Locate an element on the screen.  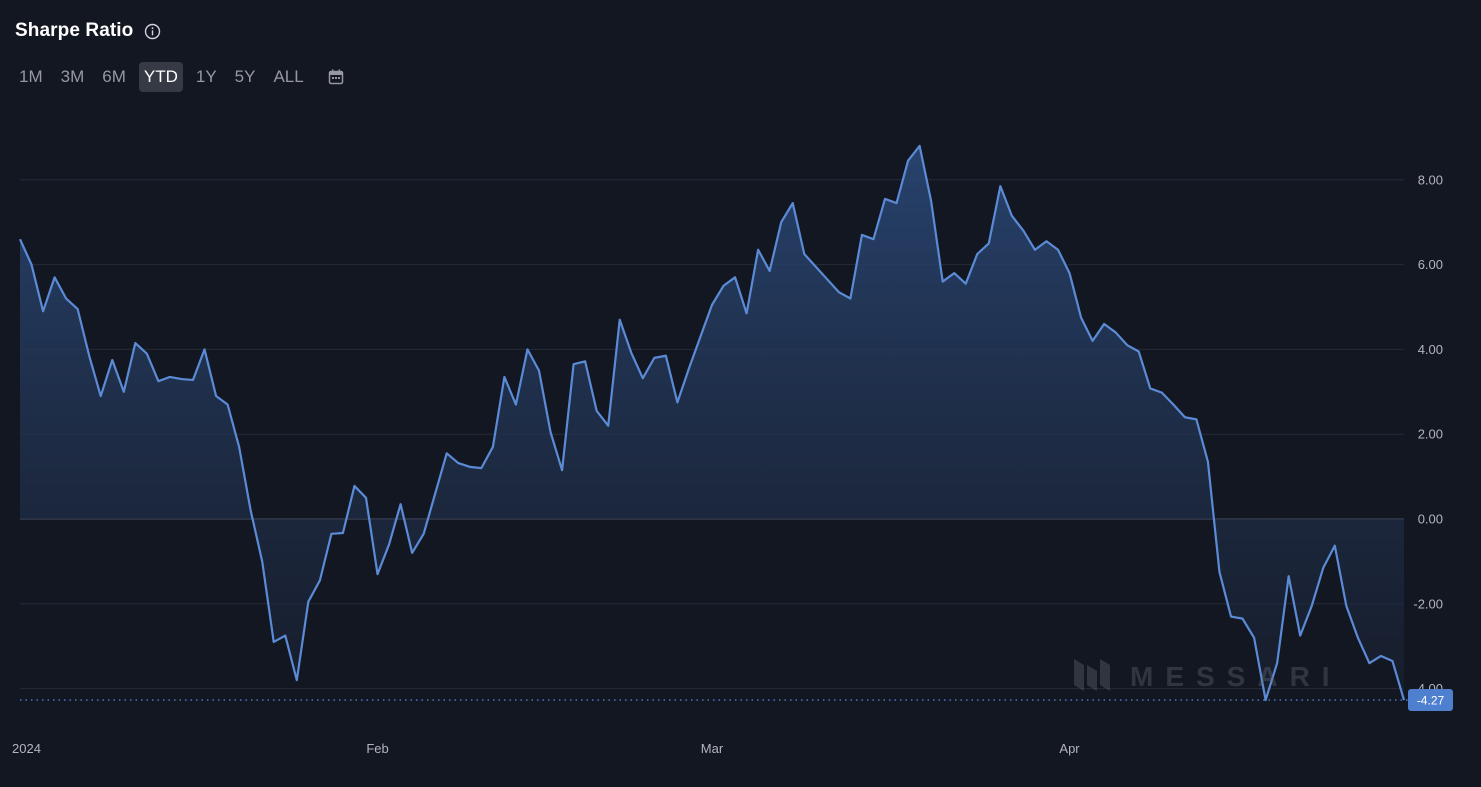
range-3m-button: 3M is located at coordinates (72, 76).